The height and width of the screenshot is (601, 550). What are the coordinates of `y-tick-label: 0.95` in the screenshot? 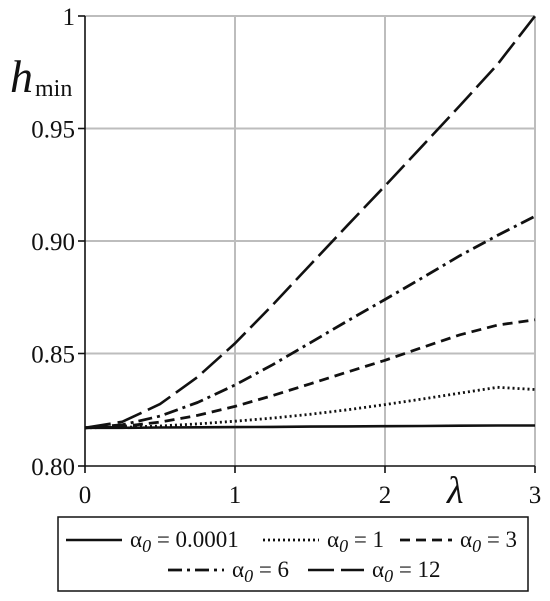 It's located at (53, 130).